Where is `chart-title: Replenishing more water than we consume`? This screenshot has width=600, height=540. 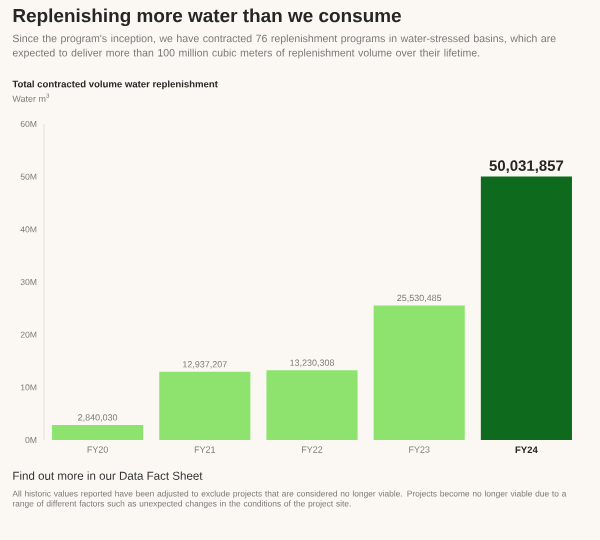 chart-title: Replenishing more water than we consume is located at coordinates (207, 17).